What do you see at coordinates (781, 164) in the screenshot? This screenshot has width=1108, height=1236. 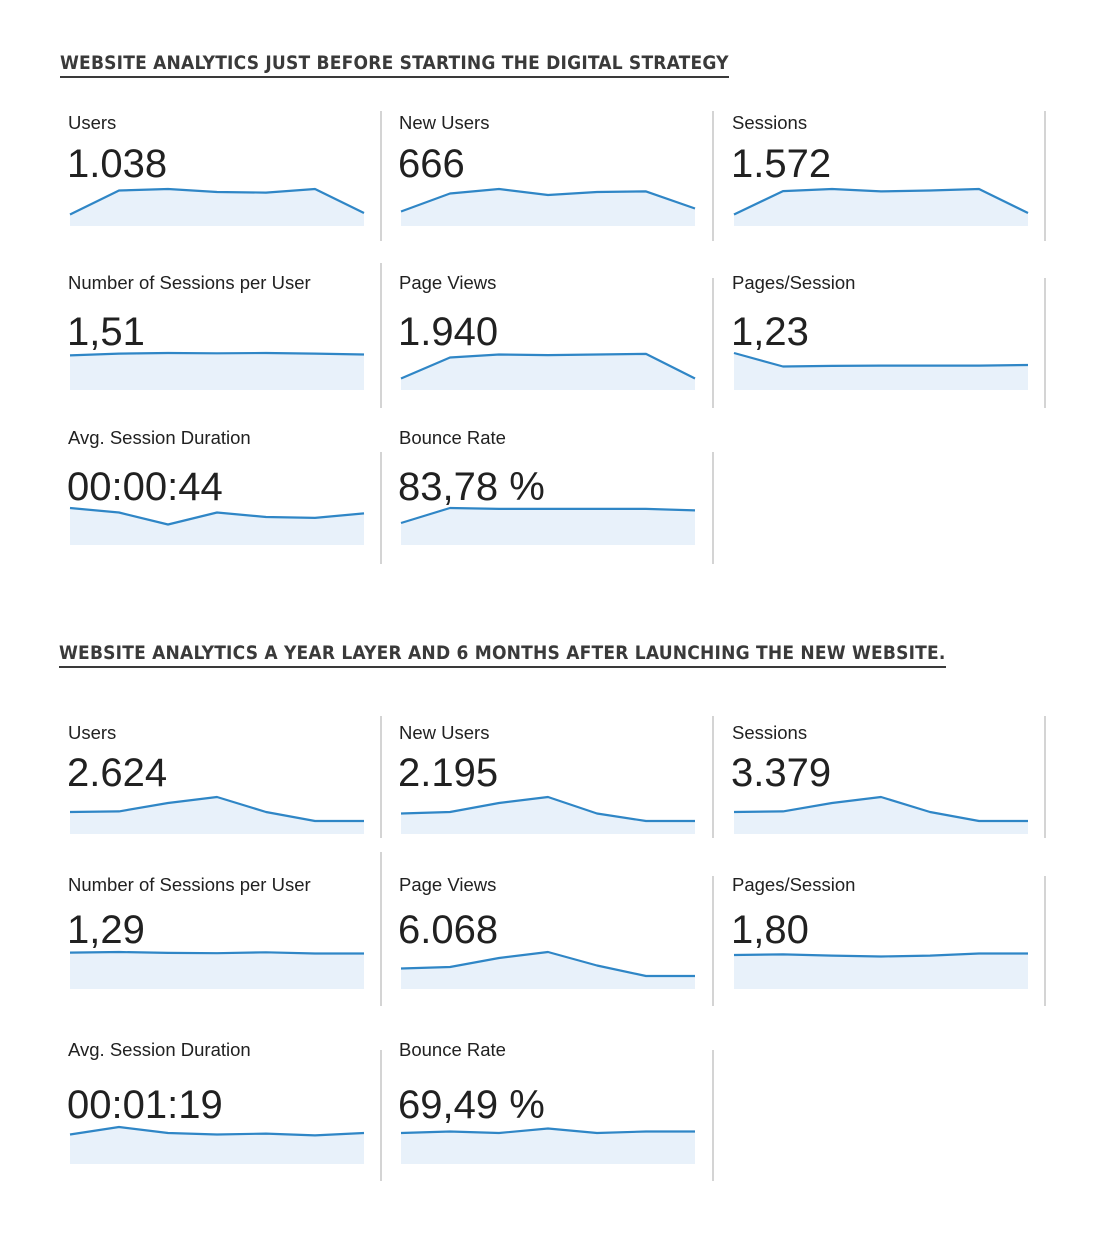 I see `metric-value: 1.572` at bounding box center [781, 164].